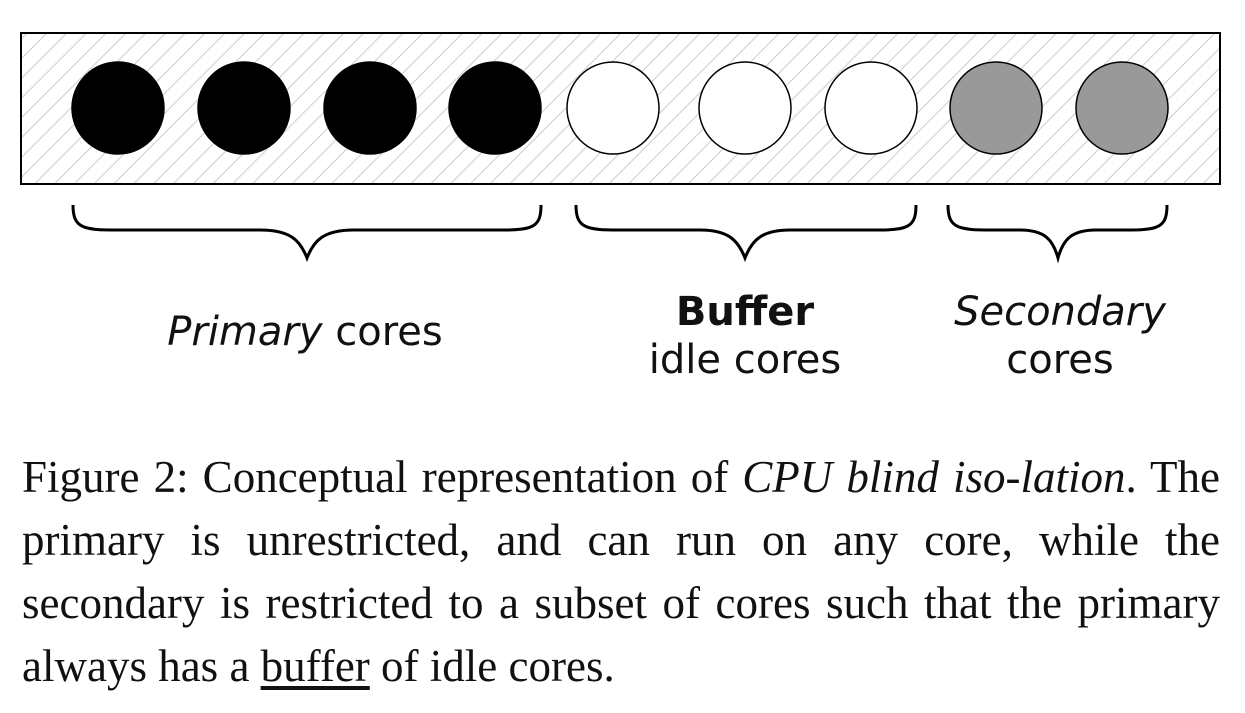 The image size is (1245, 713). What do you see at coordinates (1060, 312) in the screenshot?
I see `secondary-title: Secondary` at bounding box center [1060, 312].